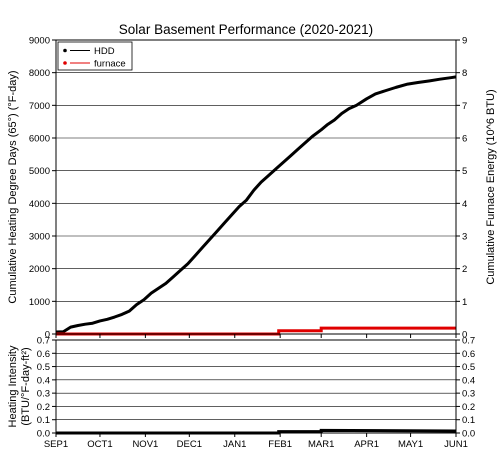 Image resolution: width=504 pixels, height=474 pixels. What do you see at coordinates (39, 269) in the screenshot?
I see `top-left-tick-label: 2000` at bounding box center [39, 269].